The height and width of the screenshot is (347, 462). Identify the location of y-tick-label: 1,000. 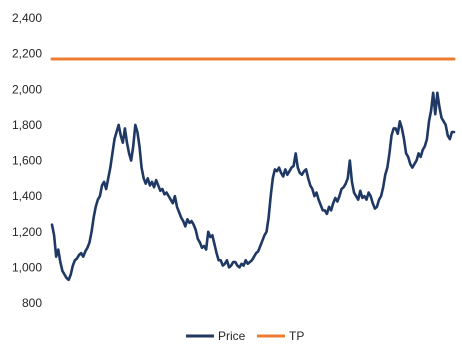
(27, 267).